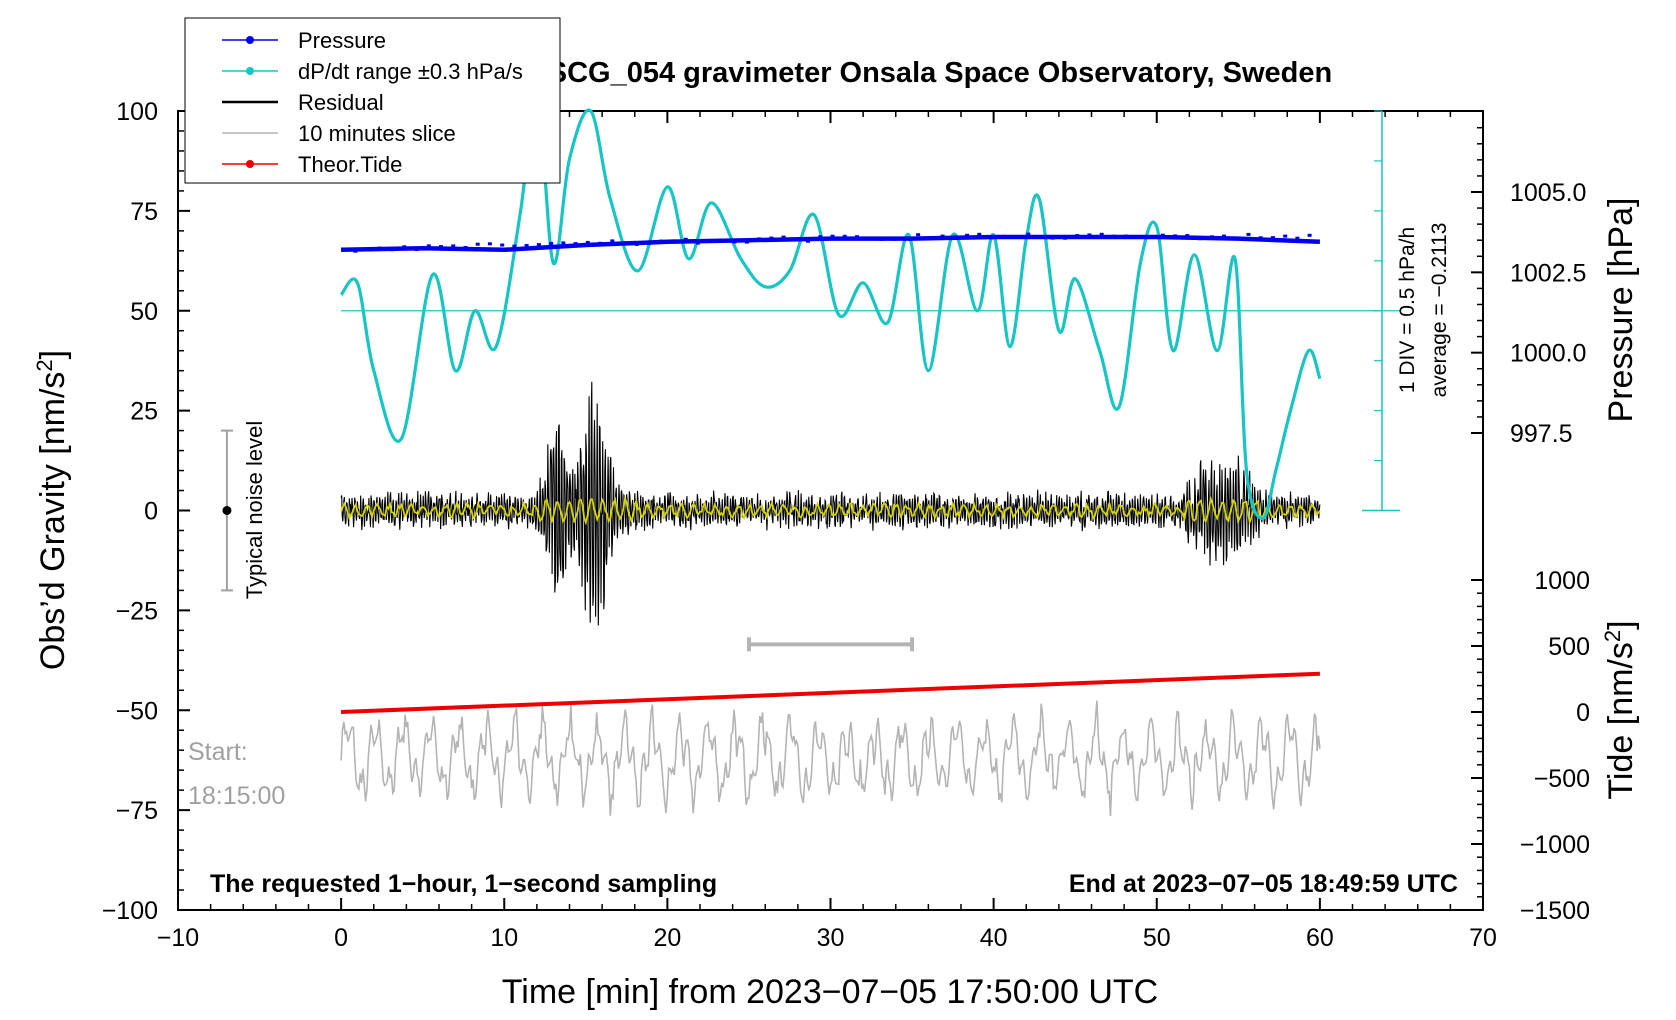  Describe the element at coordinates (667, 938) in the screenshot. I see `x-tick-label: 20` at that location.